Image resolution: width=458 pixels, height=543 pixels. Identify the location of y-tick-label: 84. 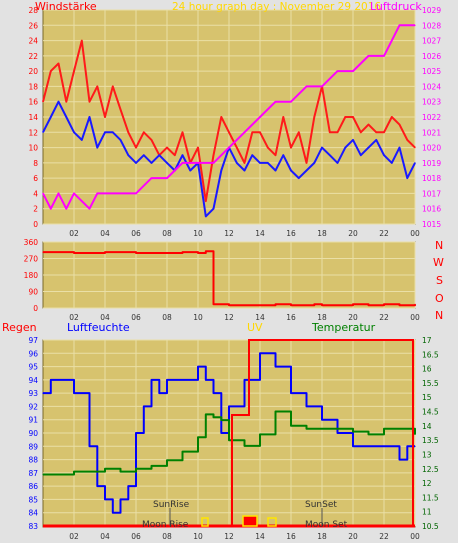
(33, 513).